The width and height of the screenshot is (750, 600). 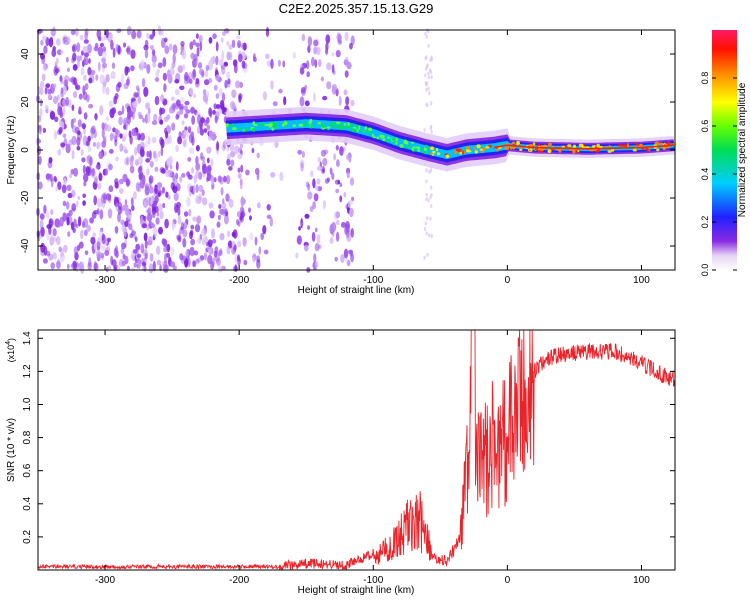 I want to click on spec-x-tick-label: -100, so click(x=373, y=280).